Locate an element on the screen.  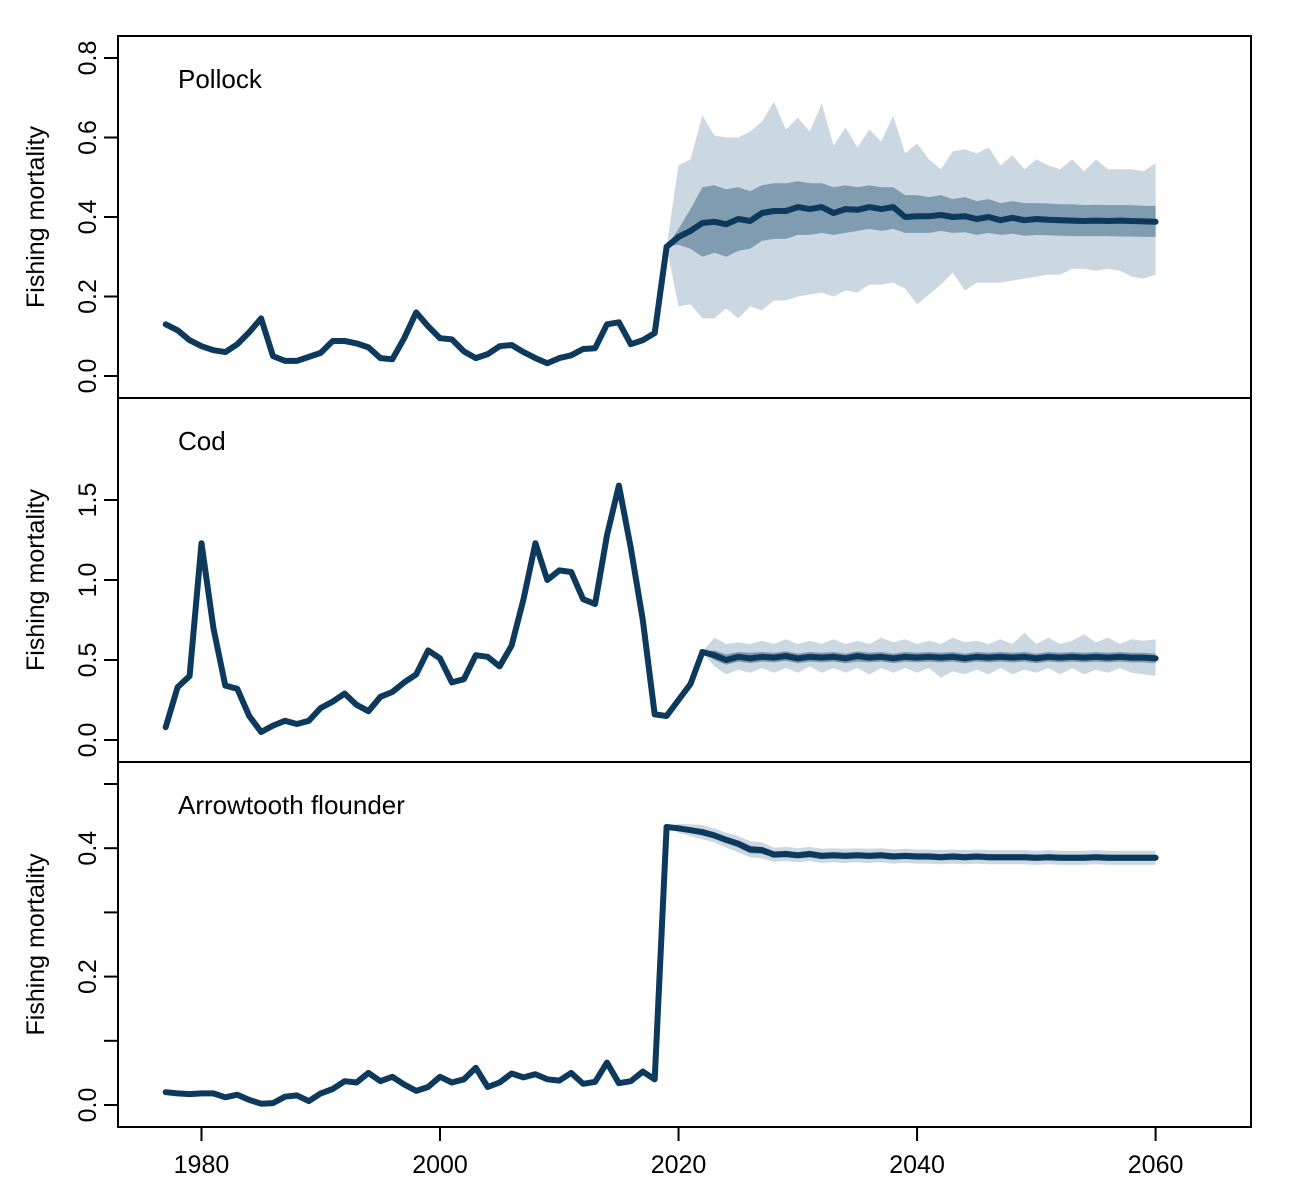
x-tick-label: 2020 is located at coordinates (679, 1165).